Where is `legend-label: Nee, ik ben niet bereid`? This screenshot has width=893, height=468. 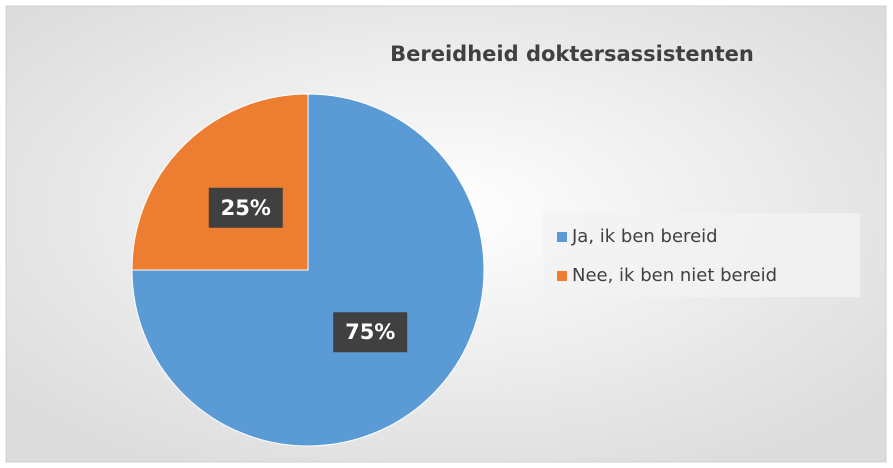 legend-label: Nee, ik ben niet bereid is located at coordinates (674, 275).